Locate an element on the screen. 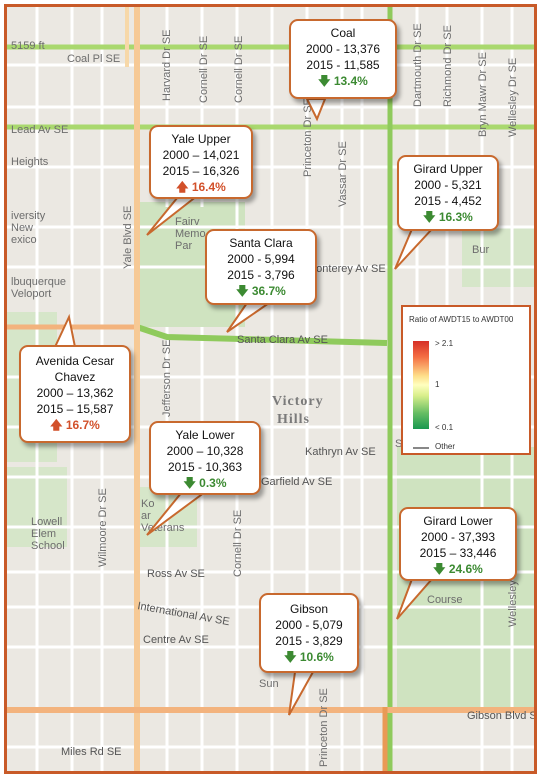  legend-color-ramp is located at coordinates (421, 385).